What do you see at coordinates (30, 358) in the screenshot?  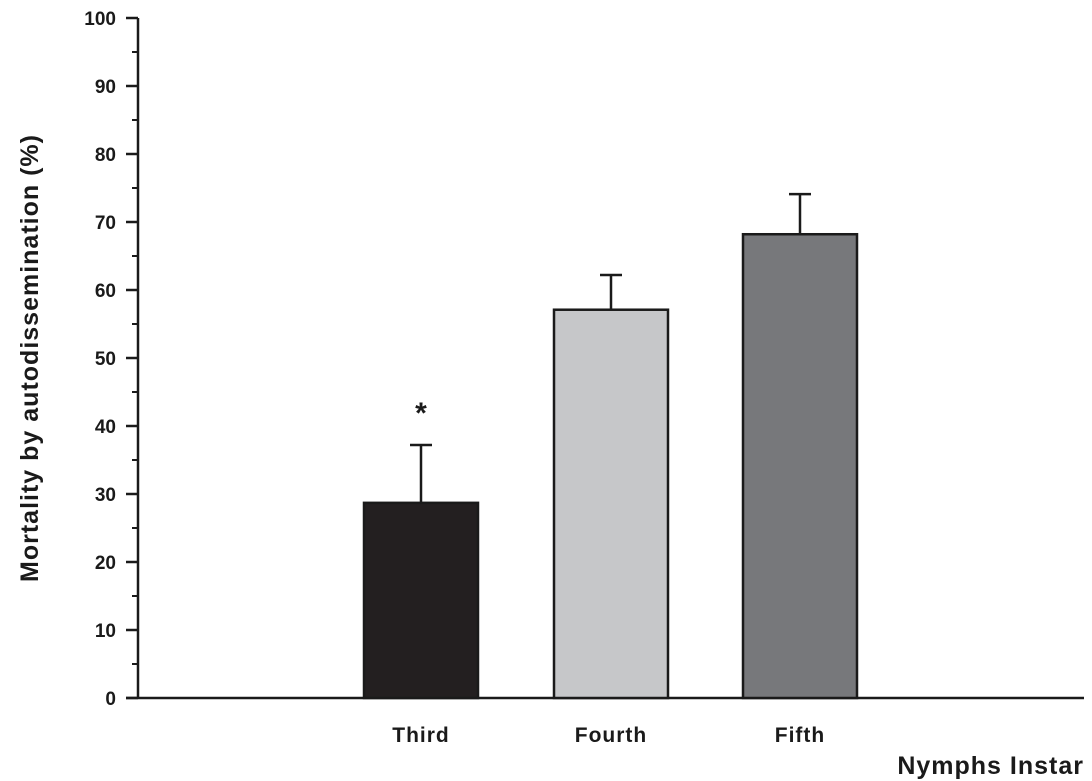 I see `y-axis-title: Mortality by autodissemination (%)` at bounding box center [30, 358].